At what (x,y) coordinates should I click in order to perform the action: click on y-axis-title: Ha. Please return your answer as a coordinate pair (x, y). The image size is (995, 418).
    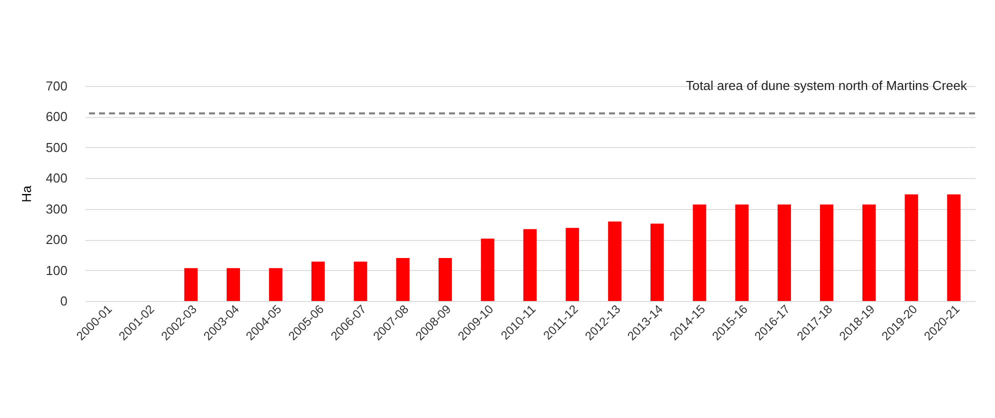
    Looking at the image, I should click on (26, 193).